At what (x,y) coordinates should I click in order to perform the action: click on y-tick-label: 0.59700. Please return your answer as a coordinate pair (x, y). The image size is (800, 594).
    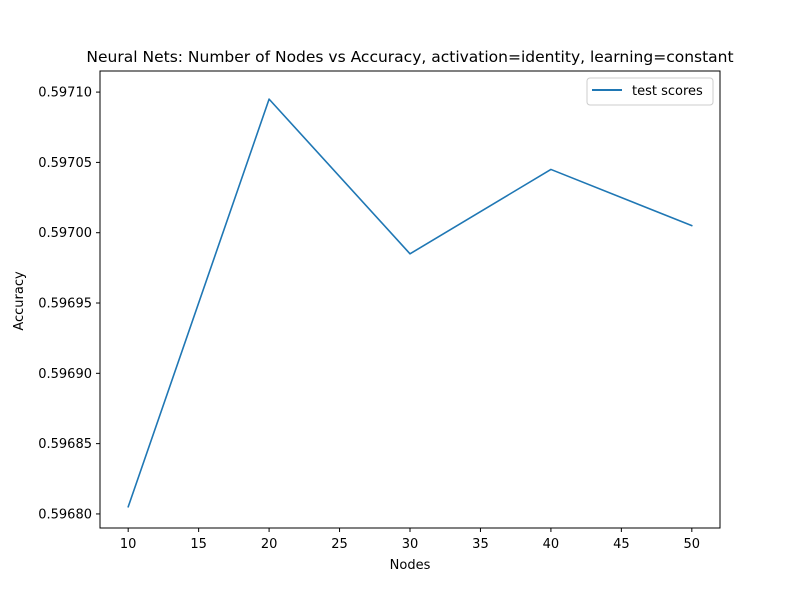
    Looking at the image, I should click on (65, 233).